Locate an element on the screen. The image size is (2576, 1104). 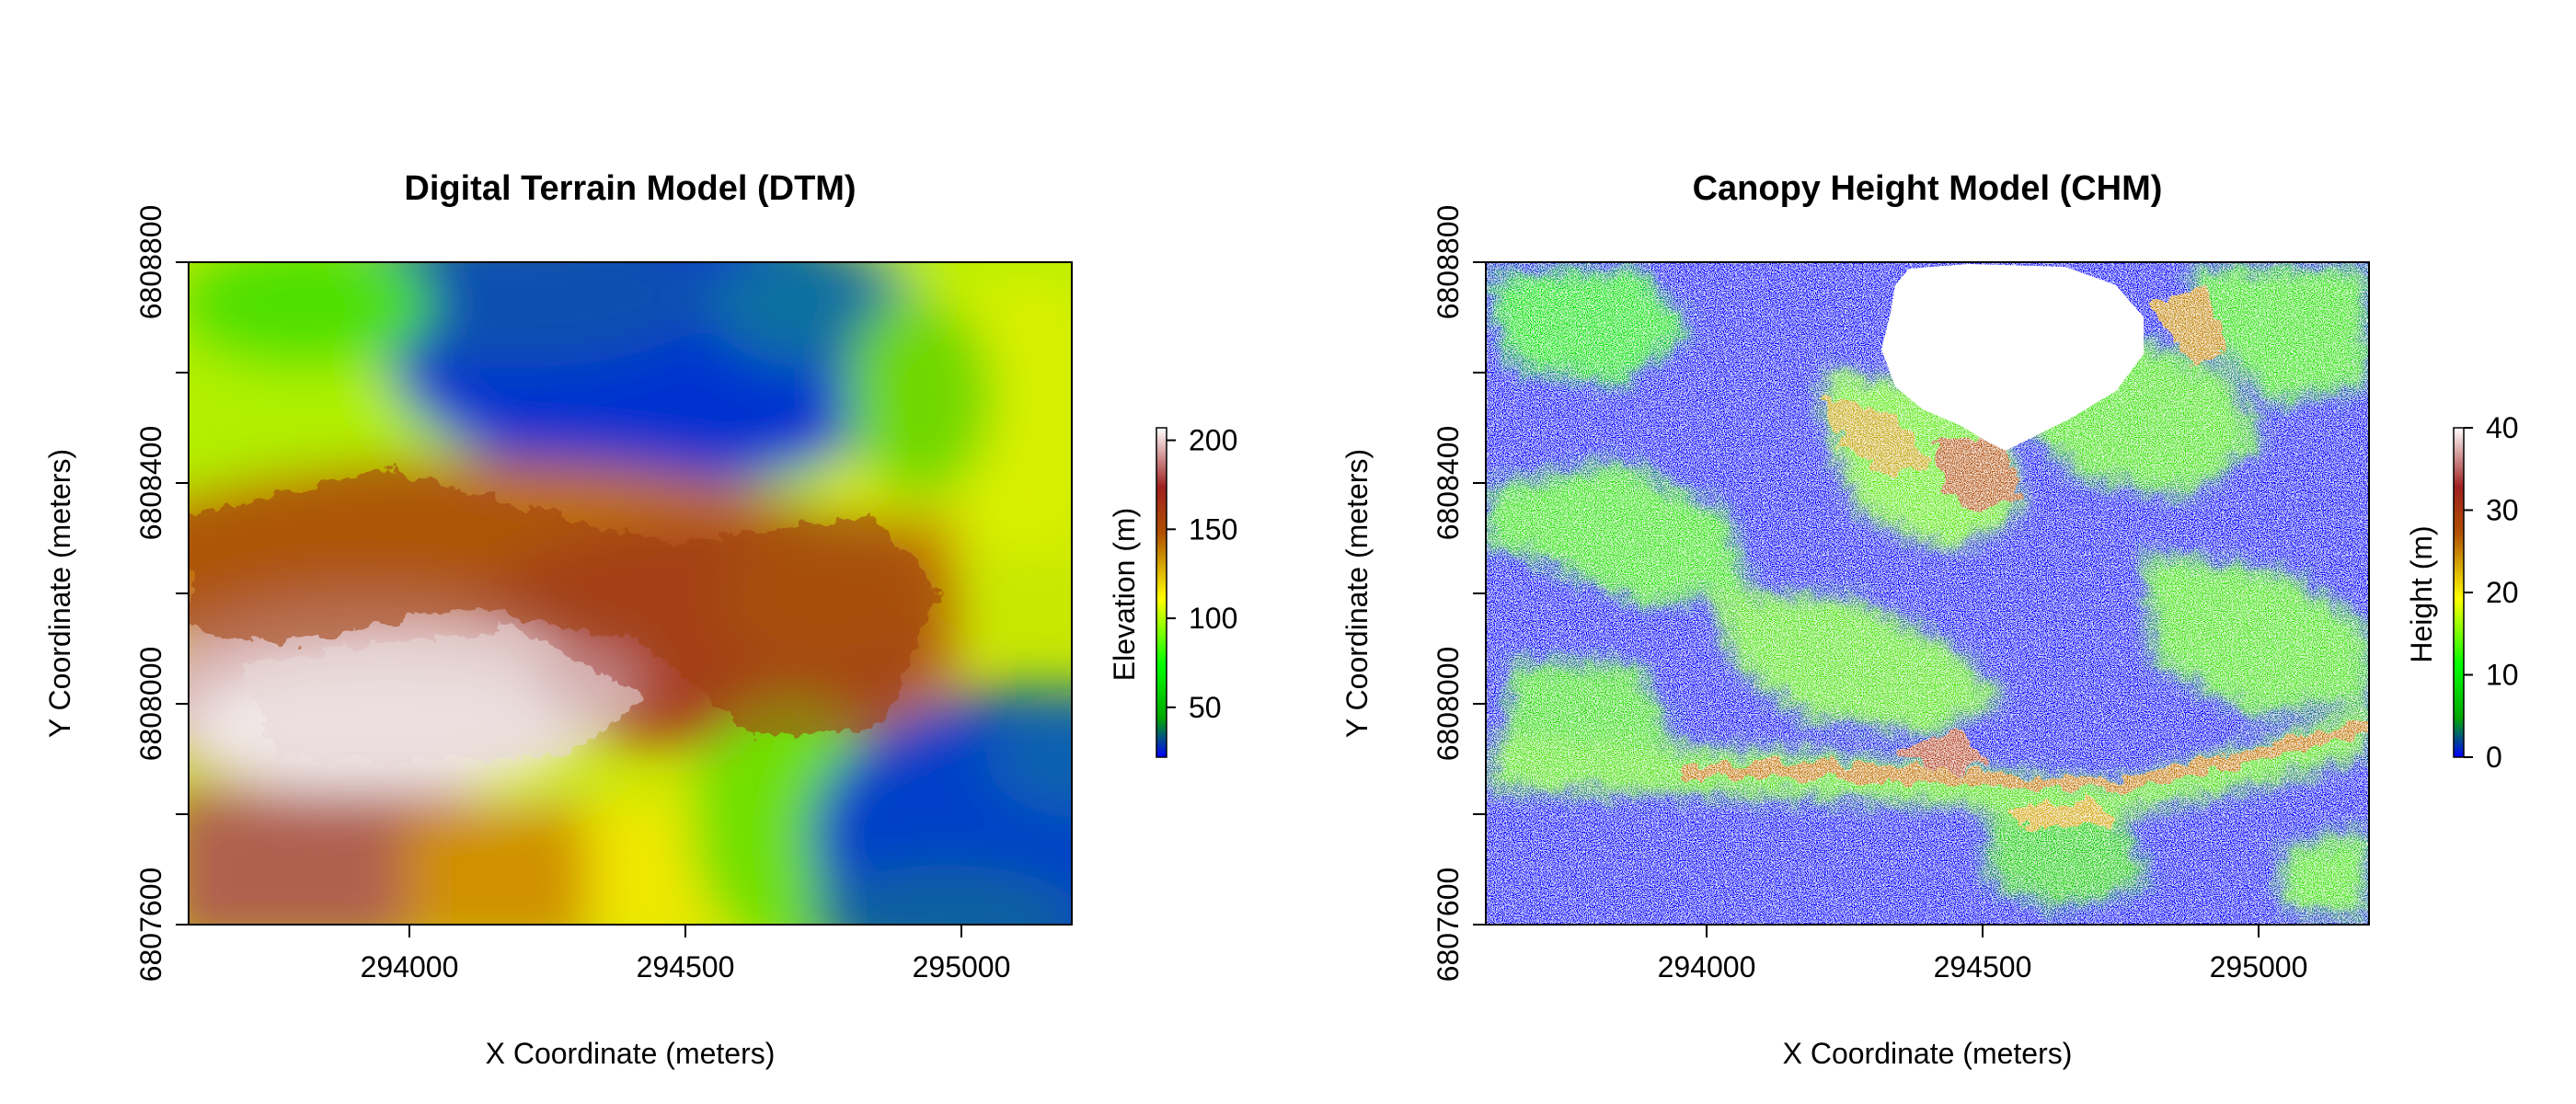
chm-colorbar-ramp is located at coordinates (2459, 592).